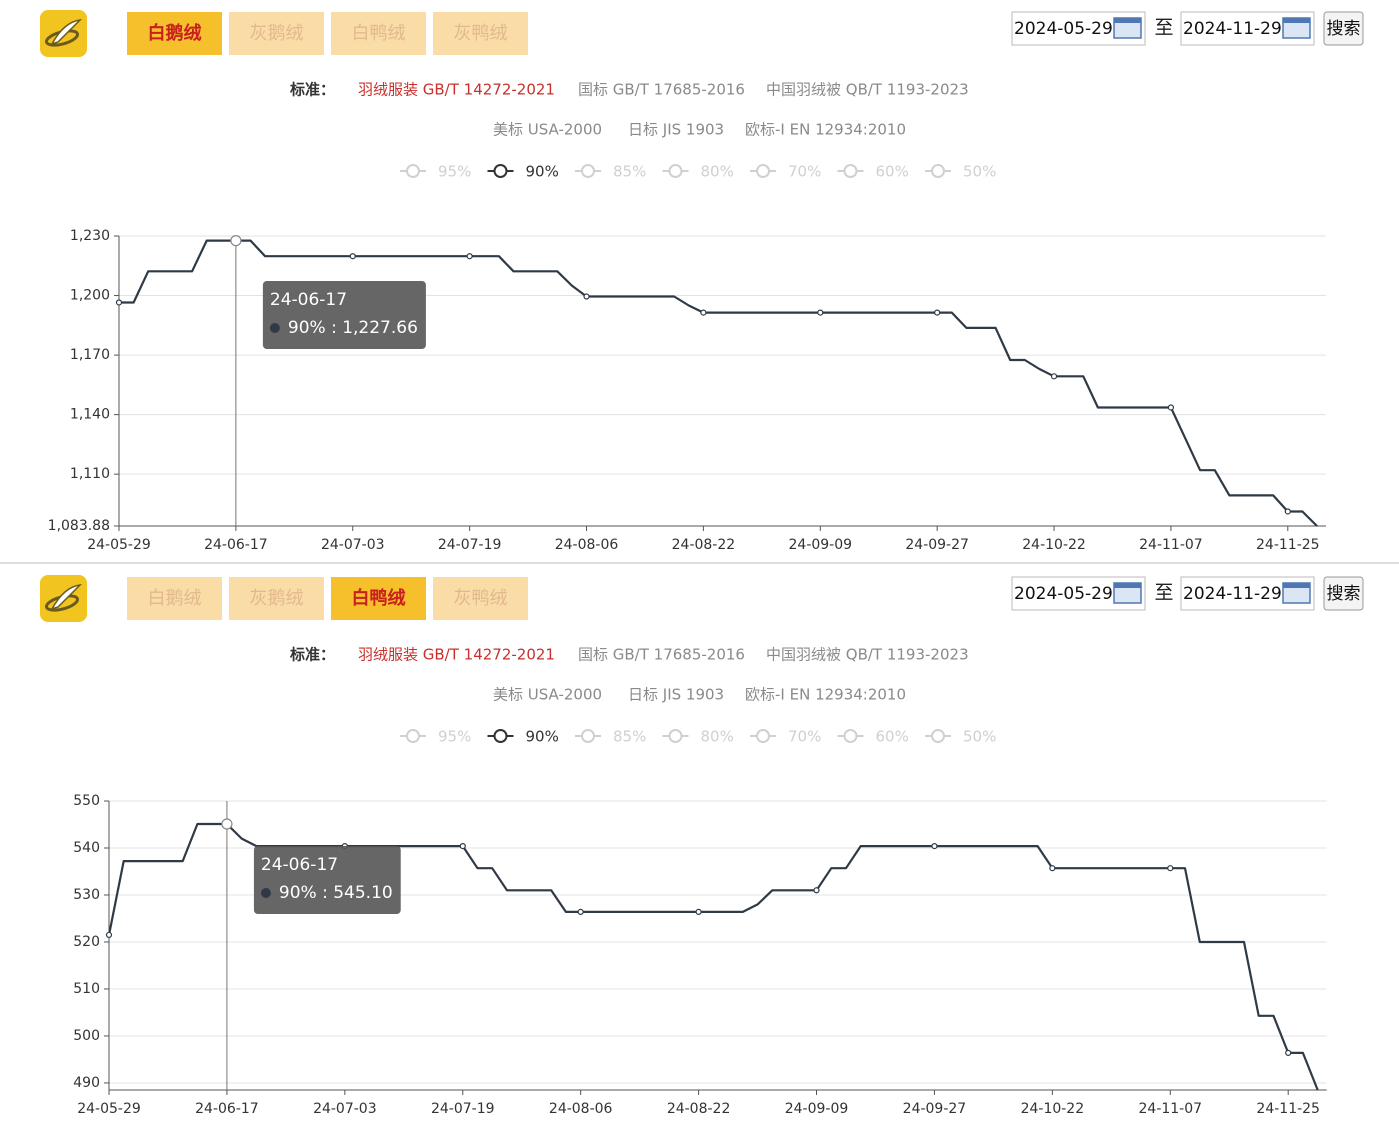 This screenshot has width=1399, height=1126. What do you see at coordinates (90, 236) in the screenshot?
I see `y-tick-label: 1,230` at bounding box center [90, 236].